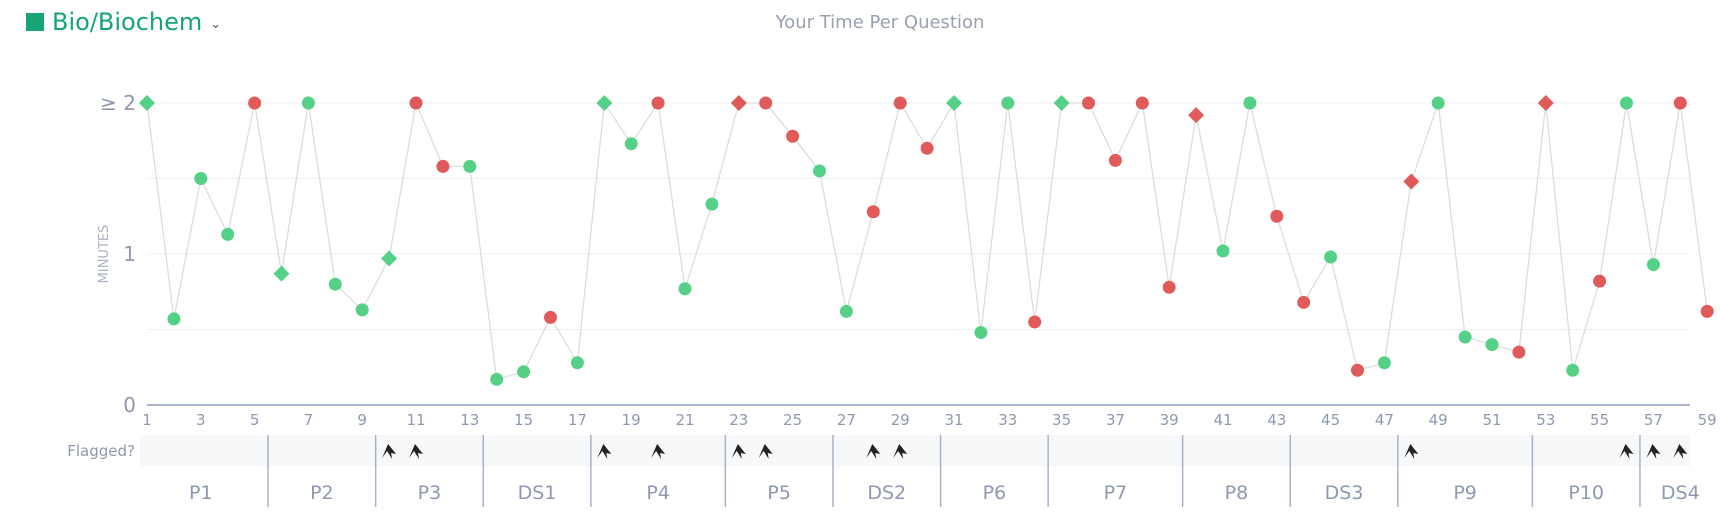 This screenshot has height=523, width=1720. What do you see at coordinates (886, 493) in the screenshot?
I see `passage-label: DS2` at bounding box center [886, 493].